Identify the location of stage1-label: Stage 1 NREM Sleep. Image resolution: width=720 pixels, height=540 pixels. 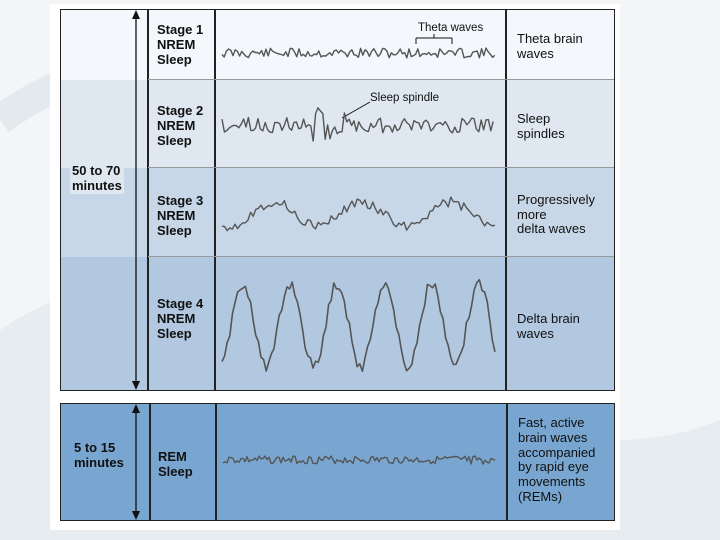
(180, 44).